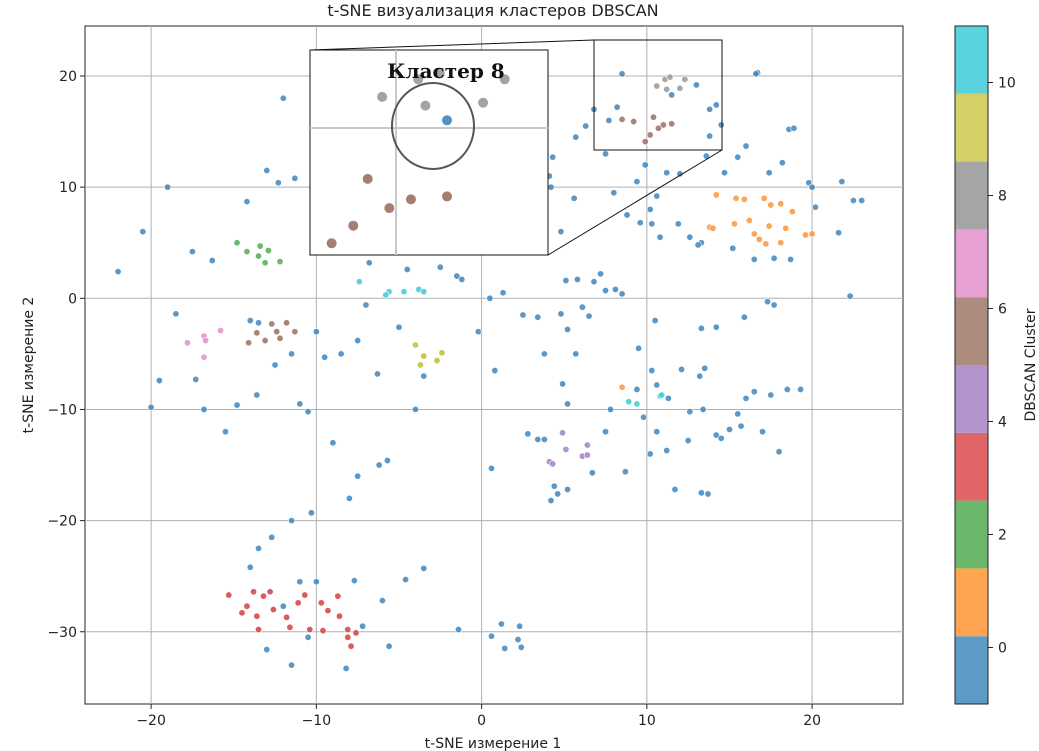 This screenshot has height=751, width=1039. What do you see at coordinates (29, 365) in the screenshot?
I see `y-axis-label: t-SNE измерение 2` at bounding box center [29, 365].